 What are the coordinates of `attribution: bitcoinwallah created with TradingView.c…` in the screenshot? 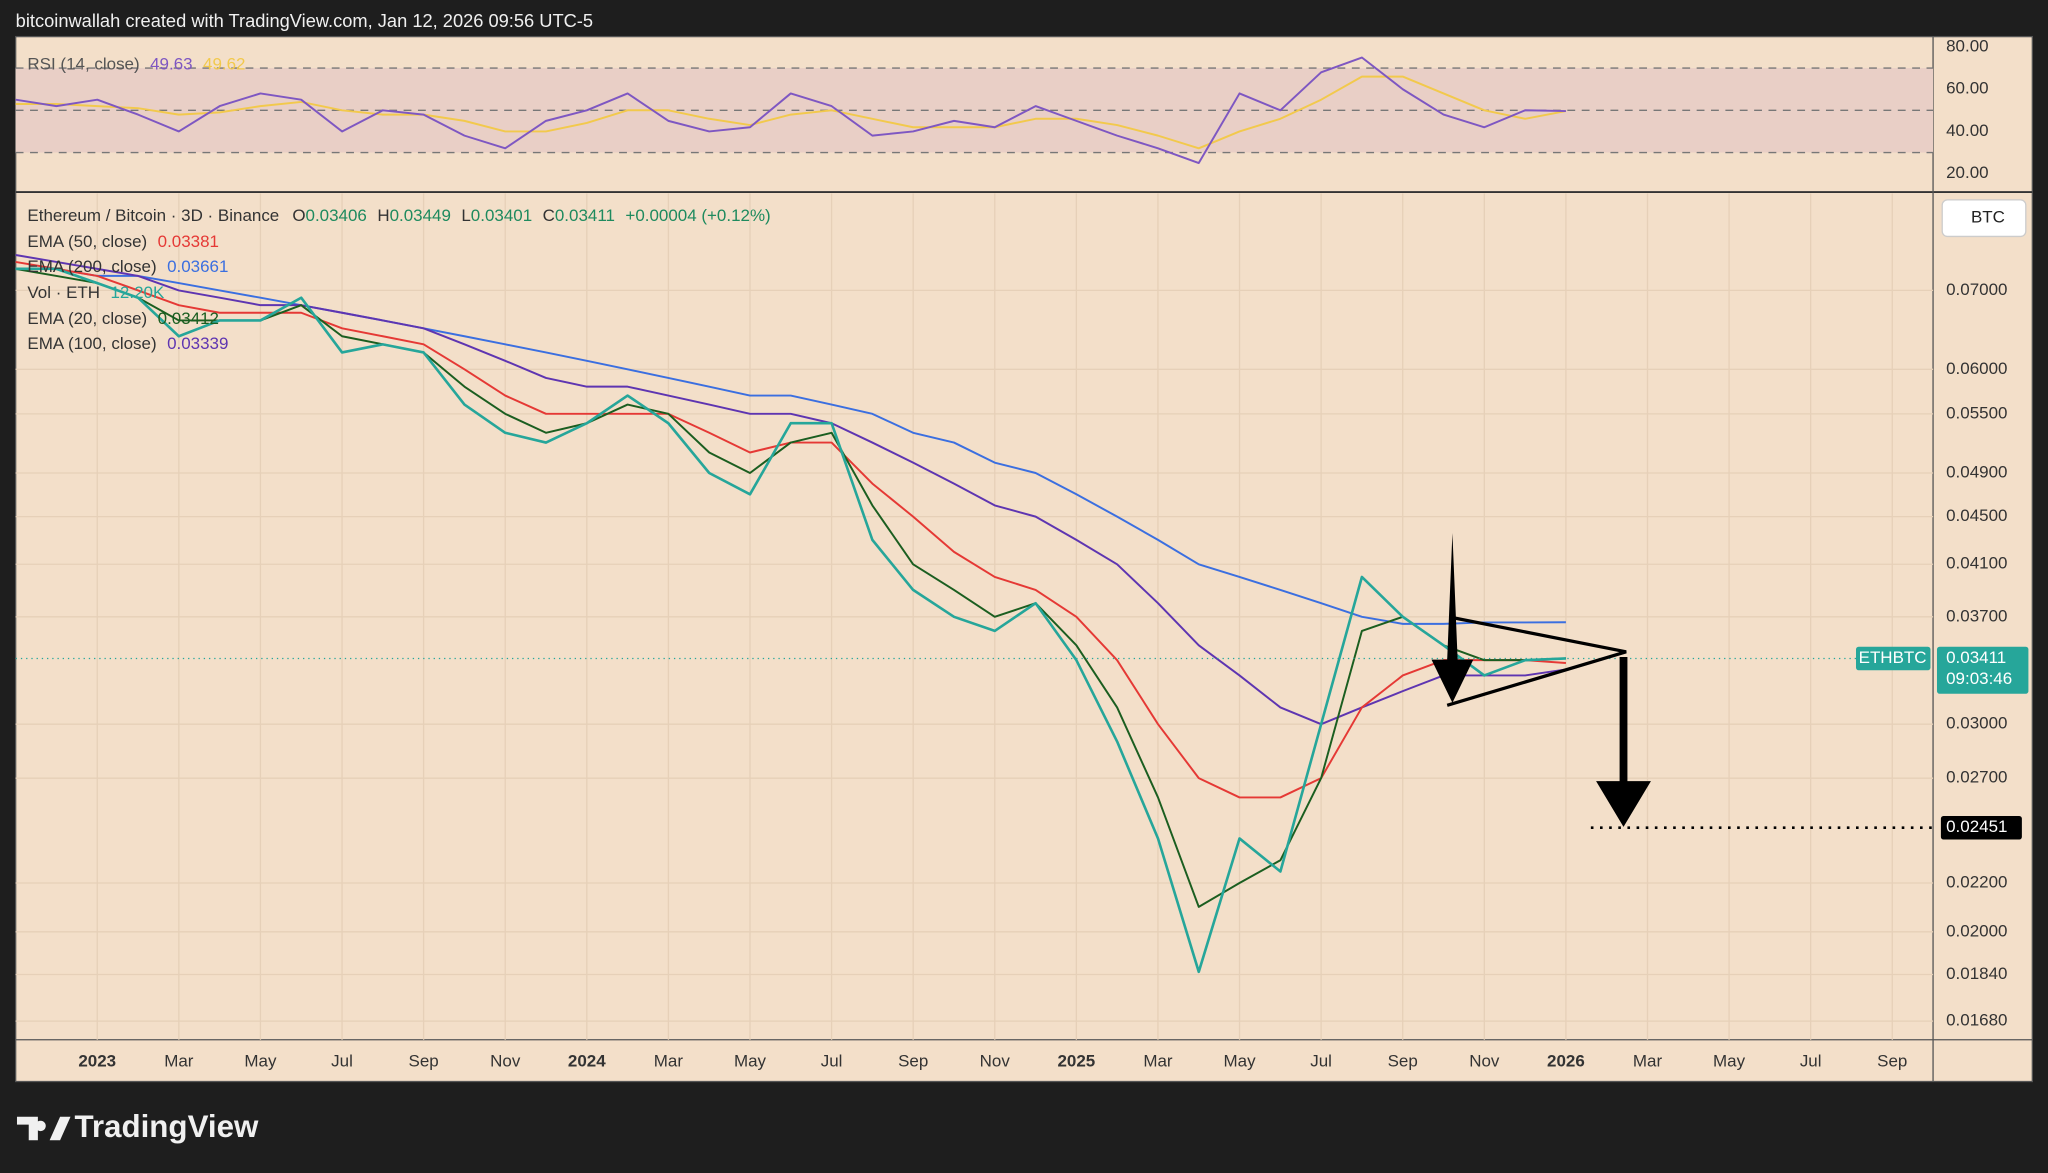 It's located at (304, 20).